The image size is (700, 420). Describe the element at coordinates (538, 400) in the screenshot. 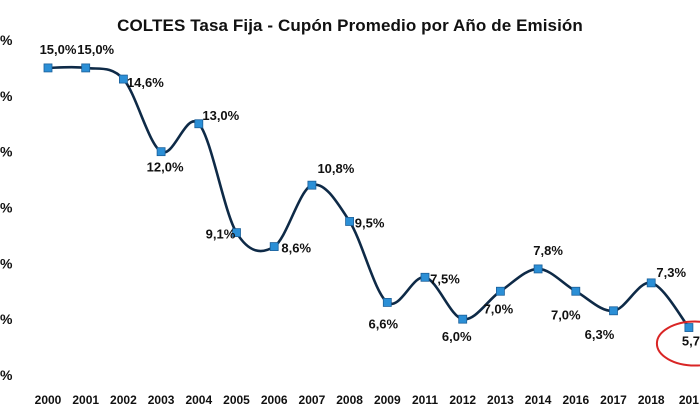

I see `x-tick-label: 2014` at that location.